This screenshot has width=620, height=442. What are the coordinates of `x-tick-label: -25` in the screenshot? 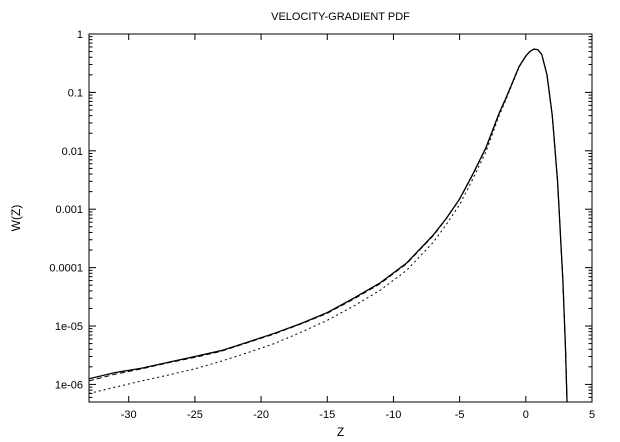 It's located at (195, 415).